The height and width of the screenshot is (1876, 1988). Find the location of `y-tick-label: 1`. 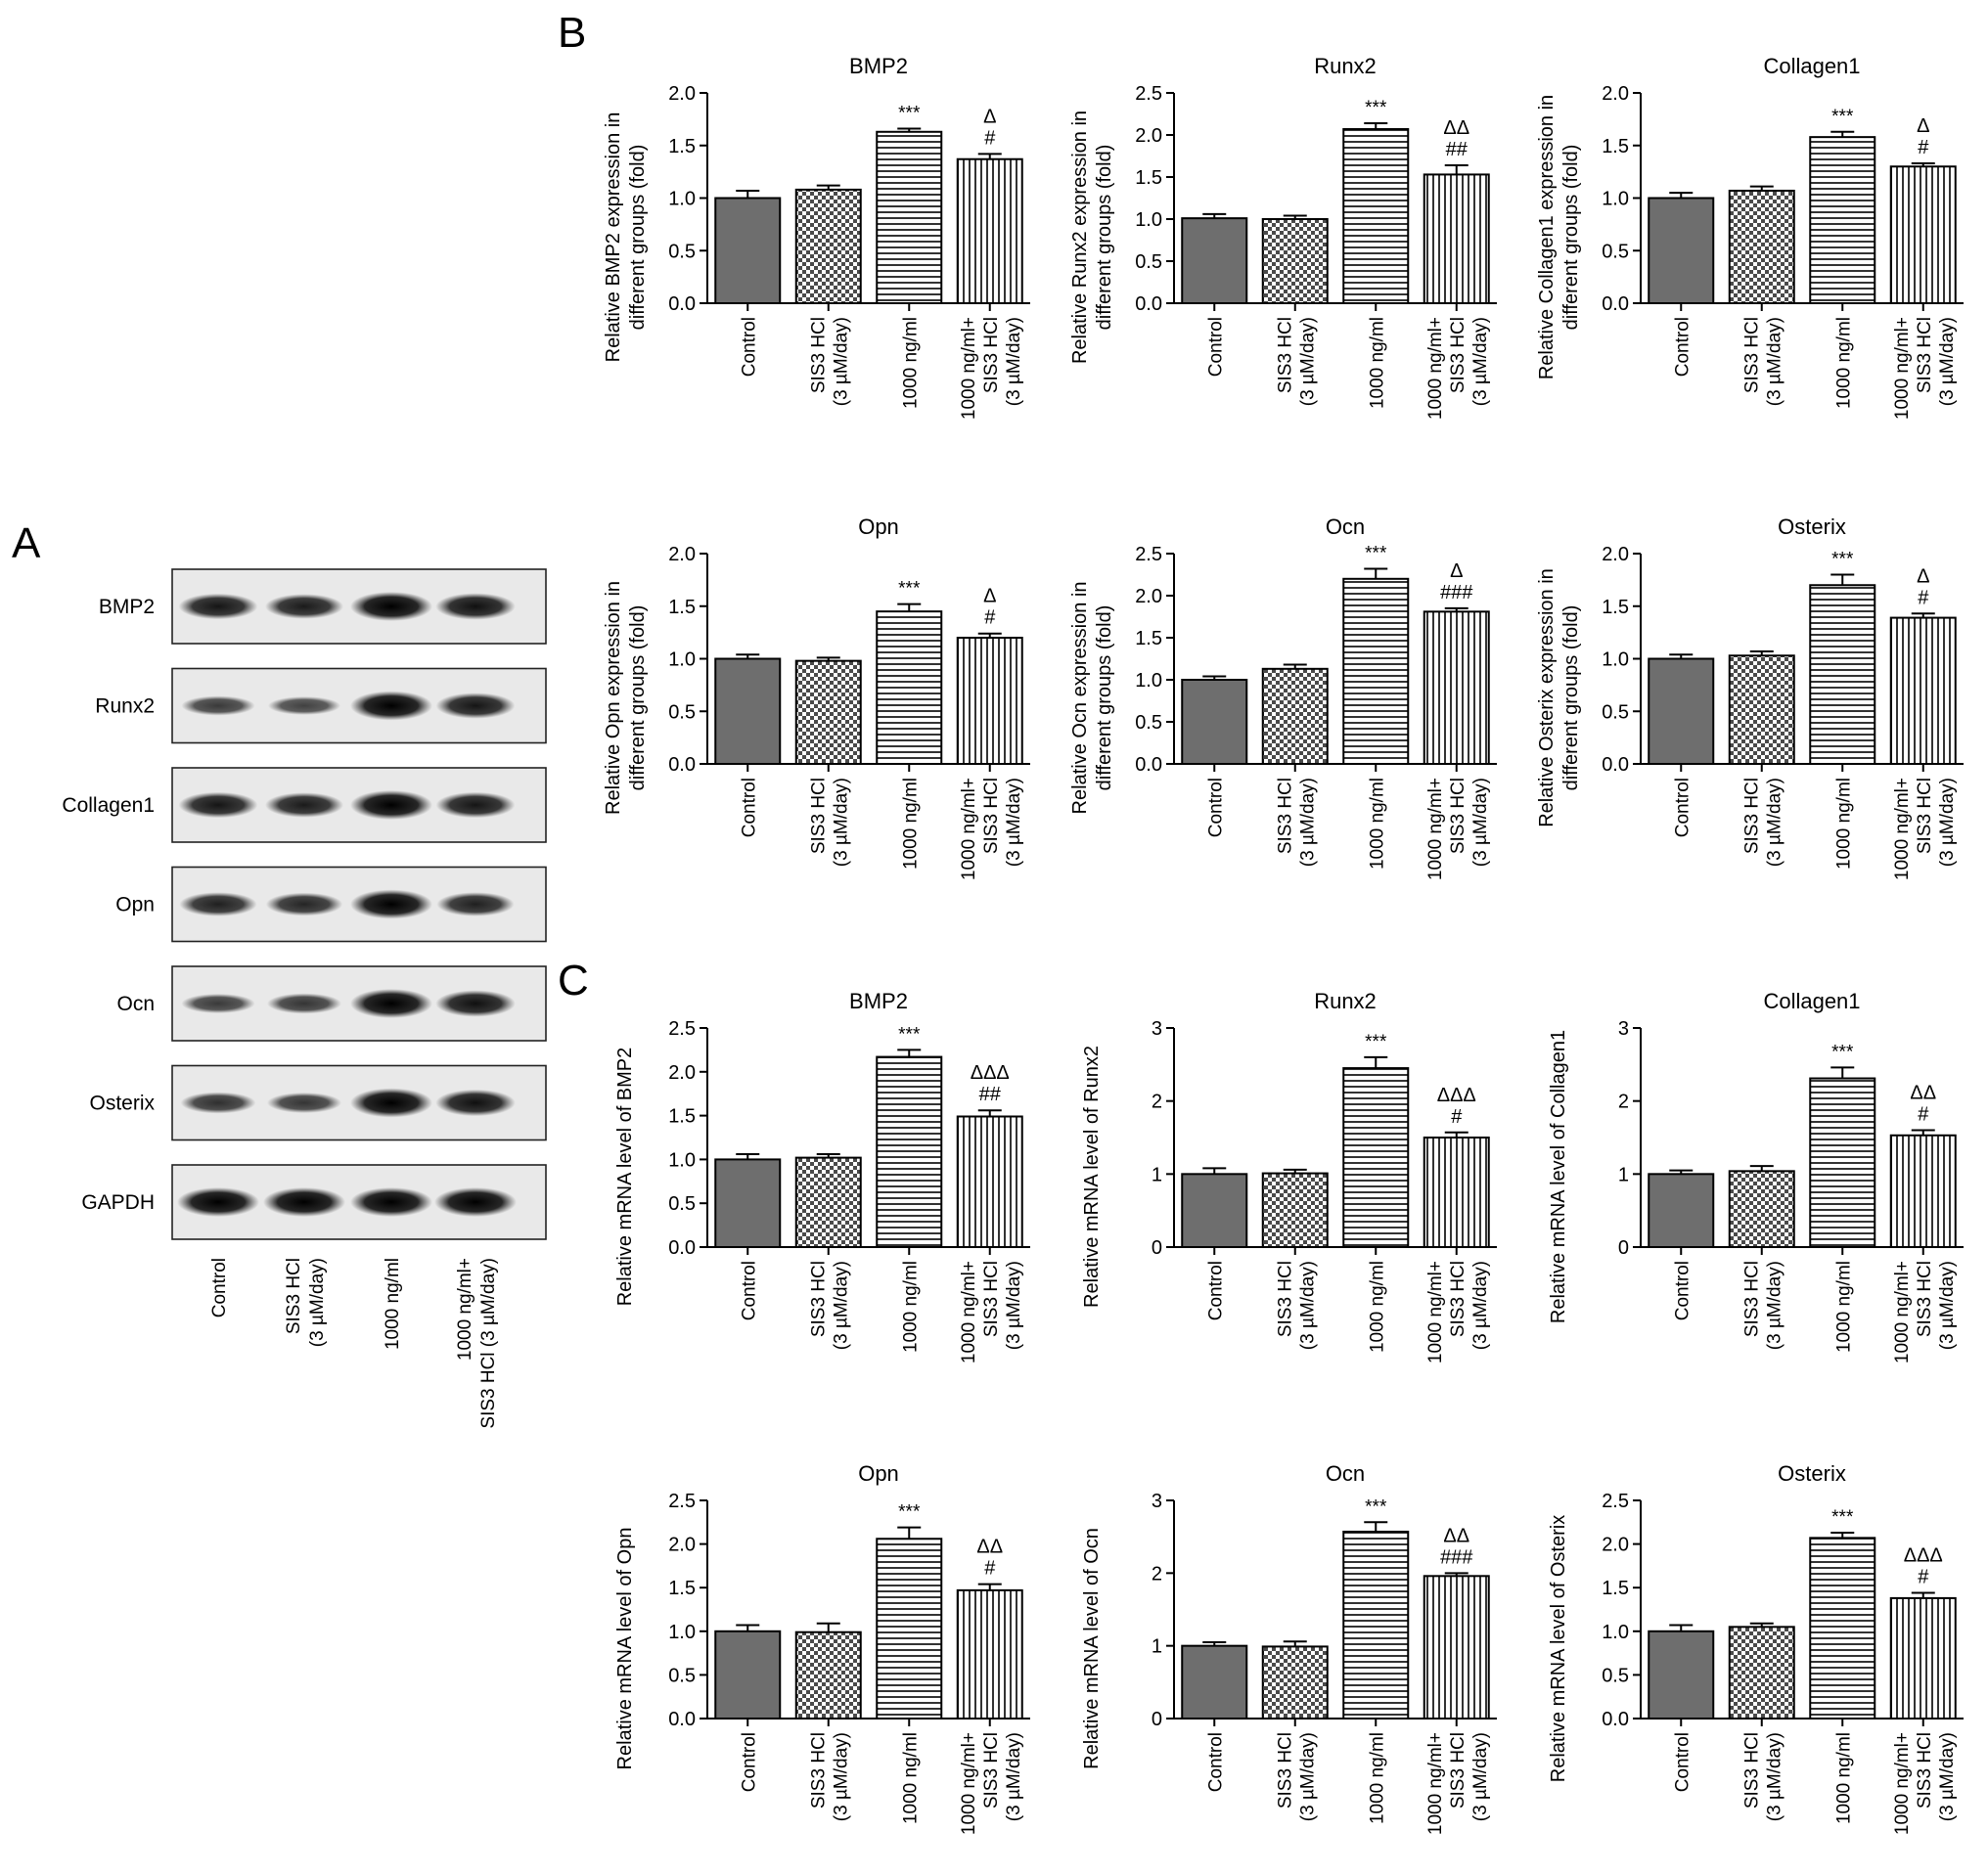

y-tick-label: 1 is located at coordinates (1624, 1174).